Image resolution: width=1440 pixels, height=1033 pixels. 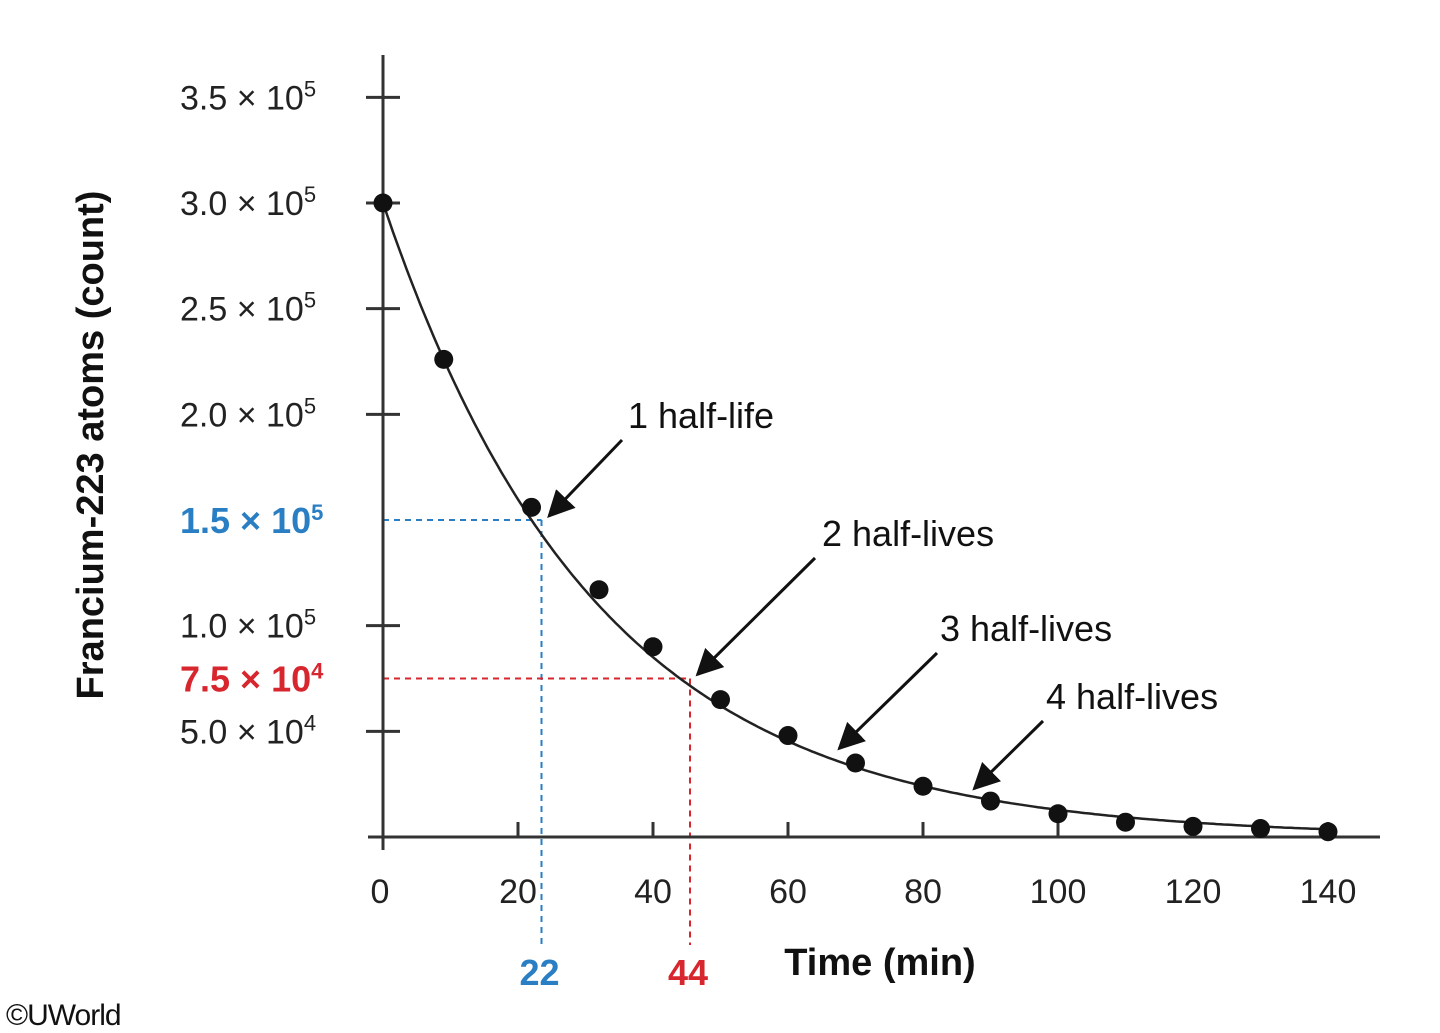 What do you see at coordinates (864, 866) in the screenshot?
I see `x-axis-ticks: 0 20 40 60 80 100 120 140` at bounding box center [864, 866].